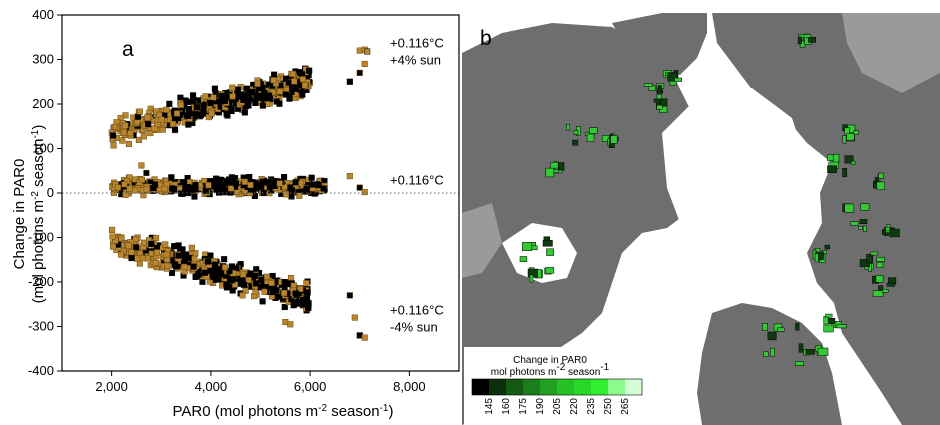  I want to click on annotation-label: +4% sun, so click(415, 60).